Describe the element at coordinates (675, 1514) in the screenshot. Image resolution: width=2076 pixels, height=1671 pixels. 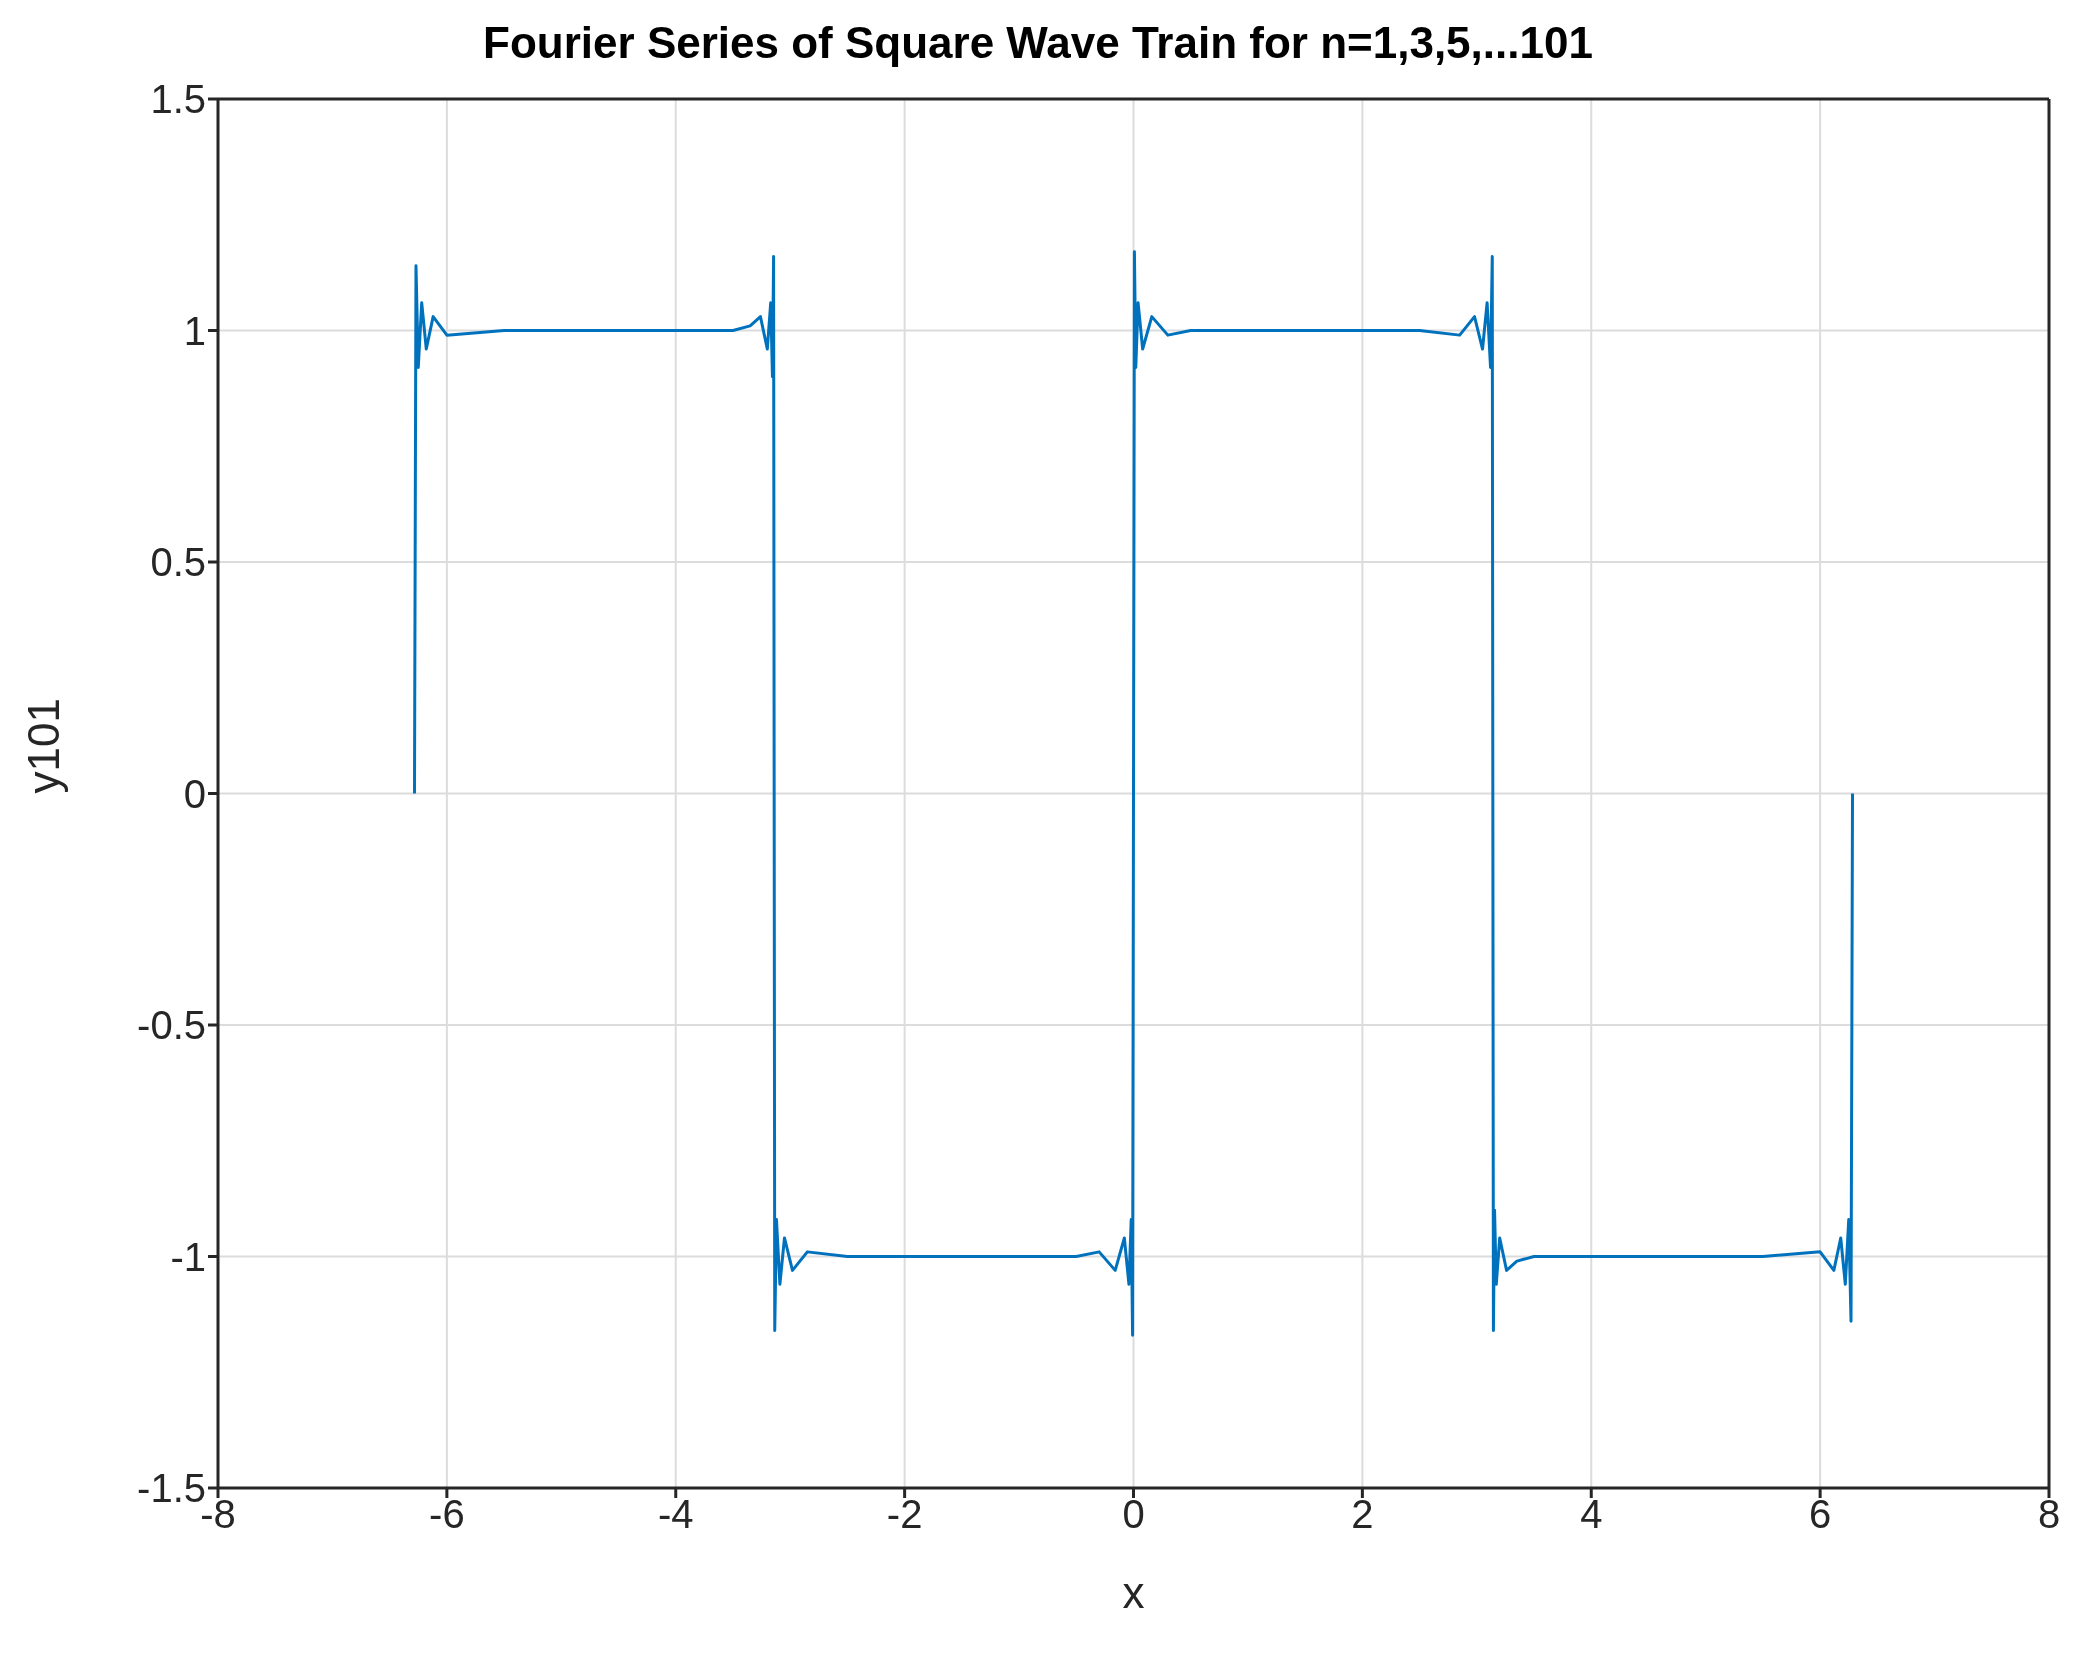
I see `x-tick-label: -4` at that location.